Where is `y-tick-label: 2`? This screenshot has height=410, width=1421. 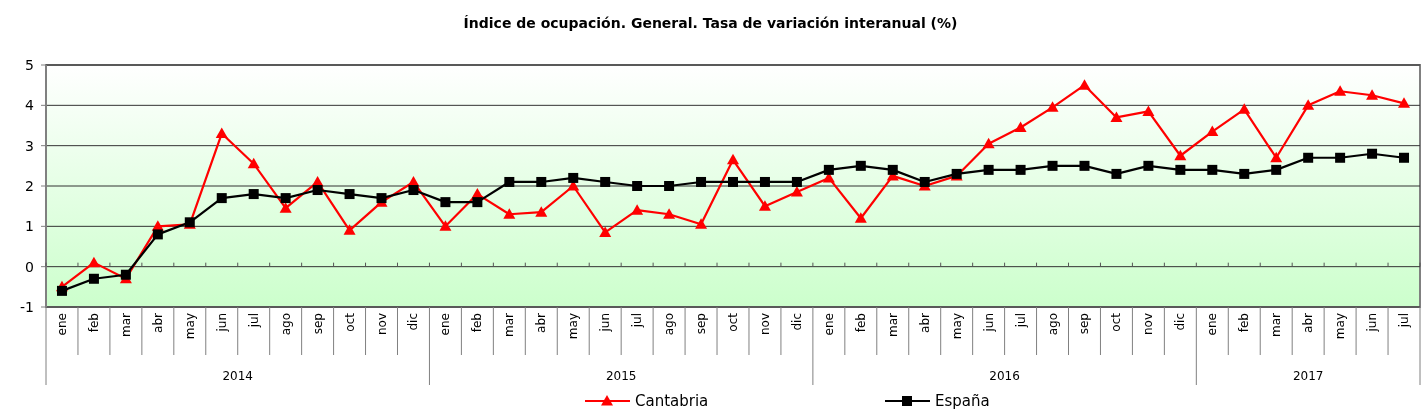 y-tick-label: 2 is located at coordinates (29, 185).